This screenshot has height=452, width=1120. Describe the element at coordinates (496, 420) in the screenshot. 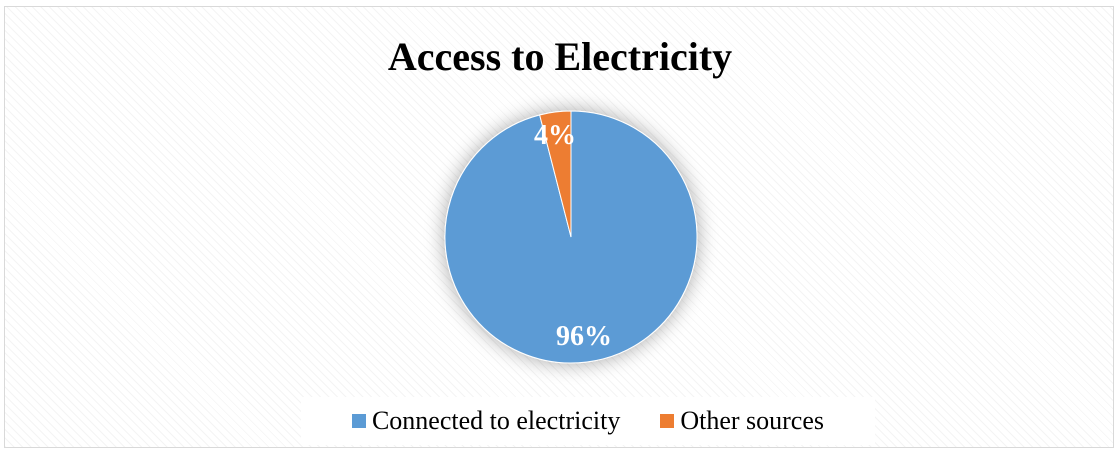

I see `legend-label-connected: Connected to electricity` at that location.